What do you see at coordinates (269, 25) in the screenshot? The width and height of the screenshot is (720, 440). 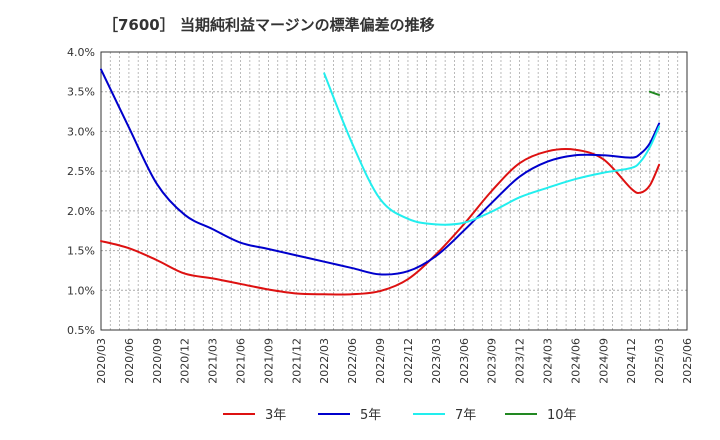 I see `chart-title: ［7600］ 当期純利益マージンの標準偏差の推移` at bounding box center [269, 25].